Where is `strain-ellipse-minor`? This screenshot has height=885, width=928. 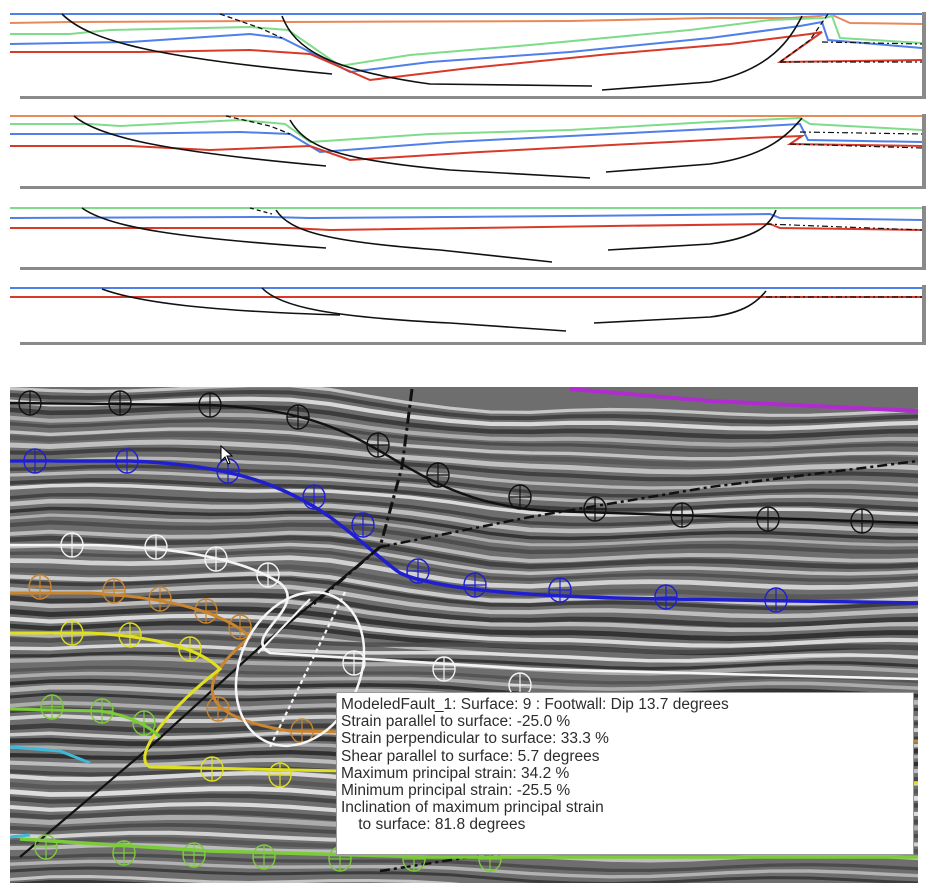 strain-ellipse-minor is located at coordinates (284, 626).